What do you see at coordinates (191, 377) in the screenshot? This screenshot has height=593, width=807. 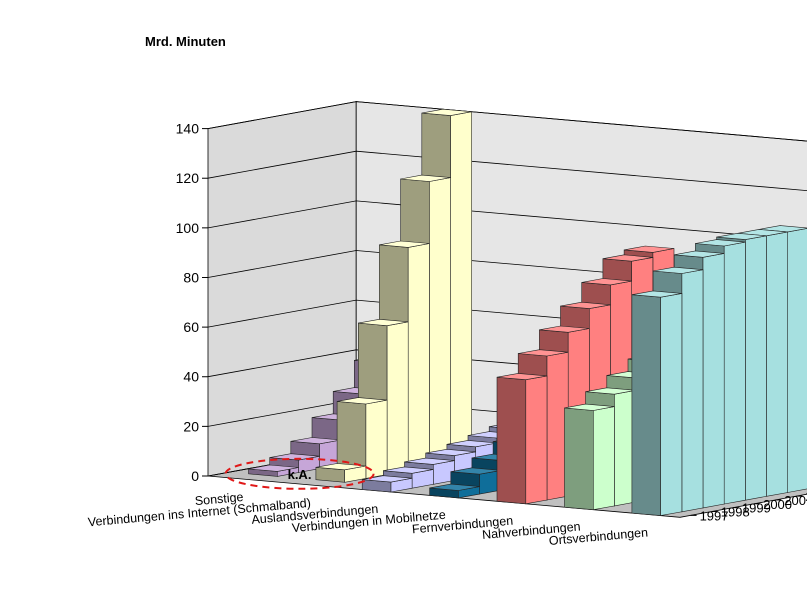 I see `y-tick-label: 40` at bounding box center [191, 377].